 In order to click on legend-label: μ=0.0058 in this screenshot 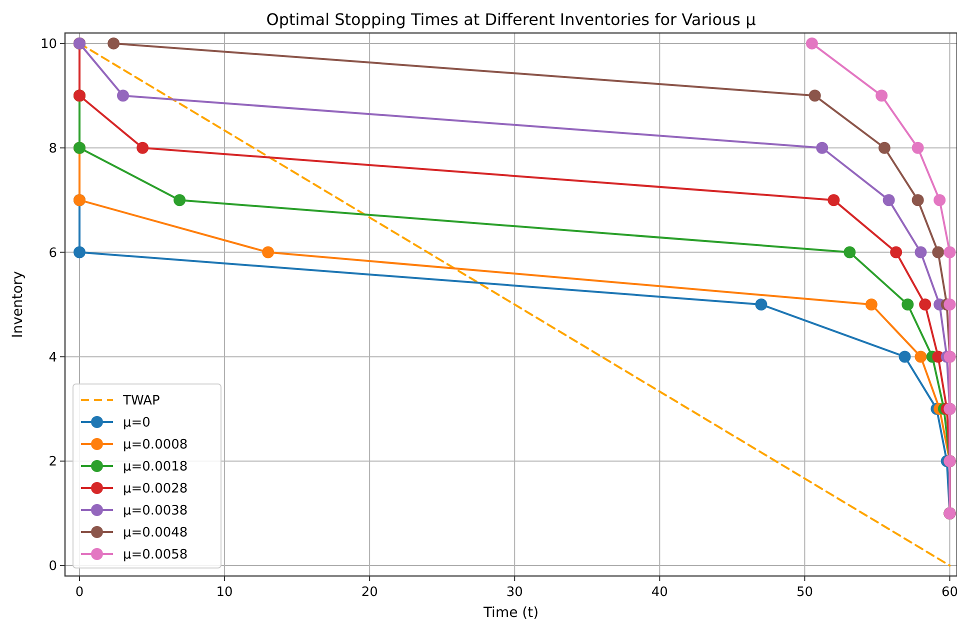, I will do `click(155, 555)`.